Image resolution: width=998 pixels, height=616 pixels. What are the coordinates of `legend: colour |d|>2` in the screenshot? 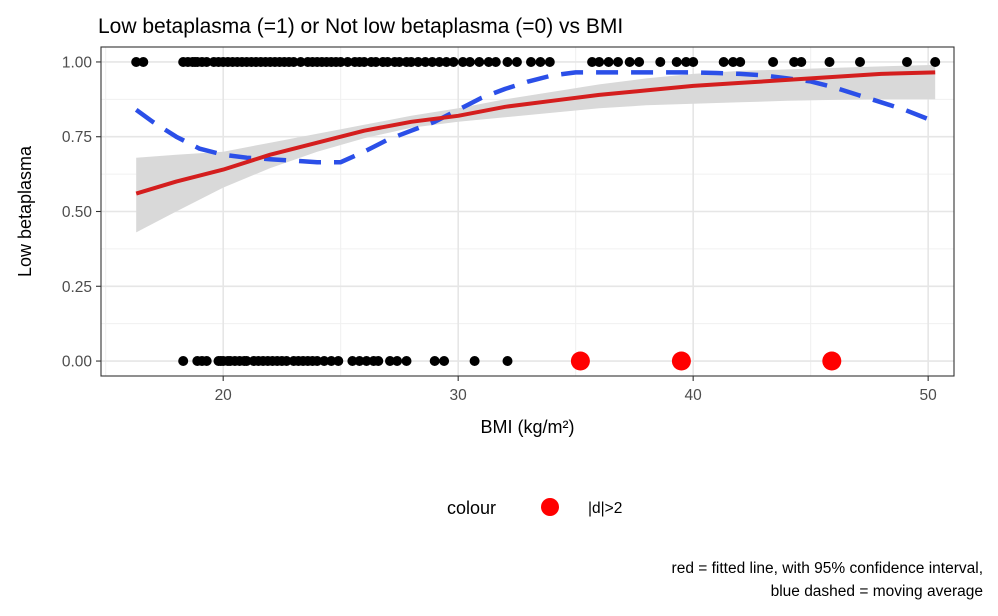 It's located at (534, 508).